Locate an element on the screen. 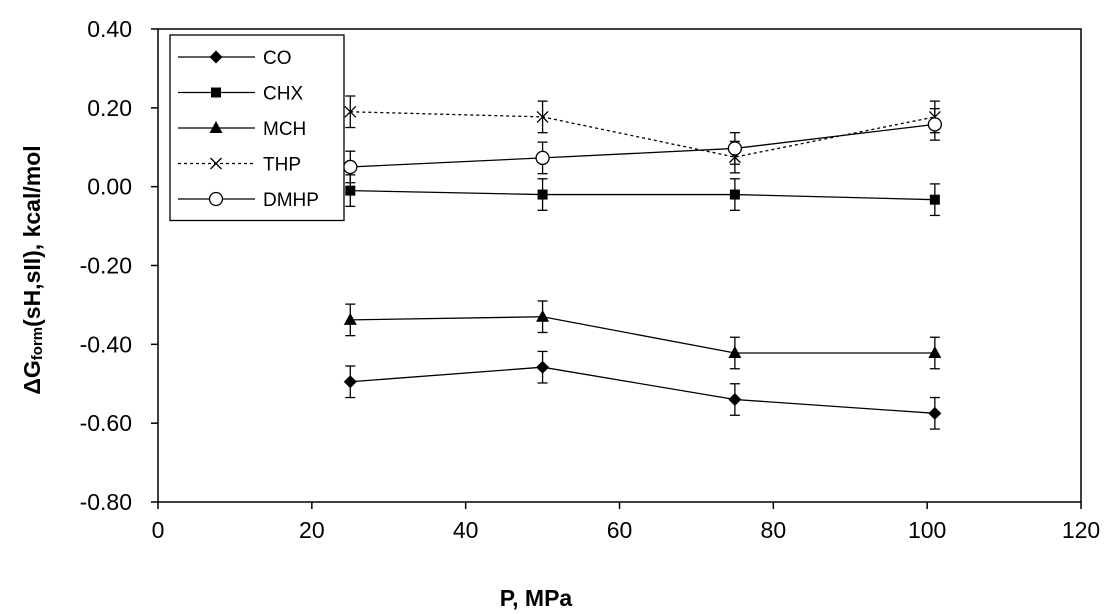 The height and width of the screenshot is (614, 1115). x-tick-label: 40 is located at coordinates (466, 530).